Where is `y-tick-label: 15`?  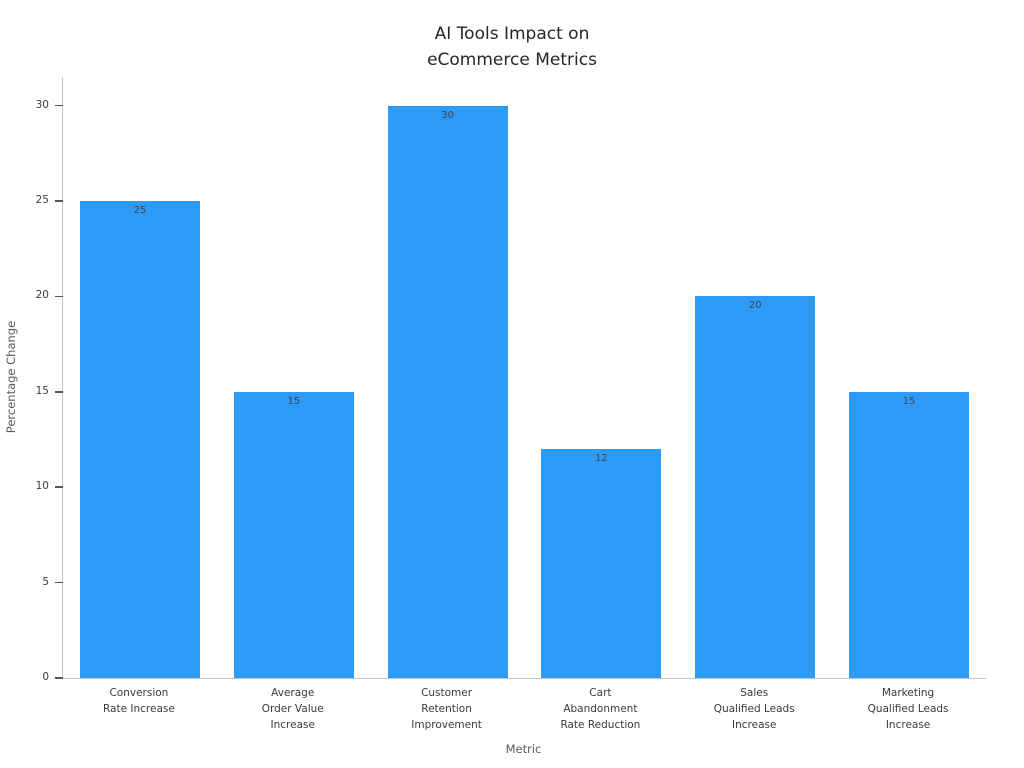
y-tick-label: 15 is located at coordinates (42, 390).